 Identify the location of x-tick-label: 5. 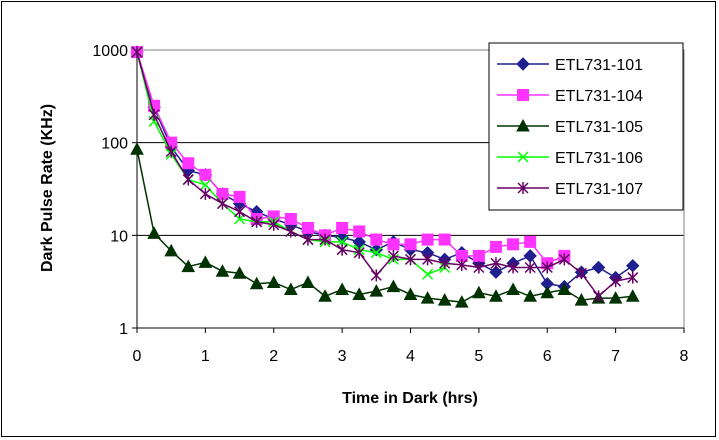
(478, 356).